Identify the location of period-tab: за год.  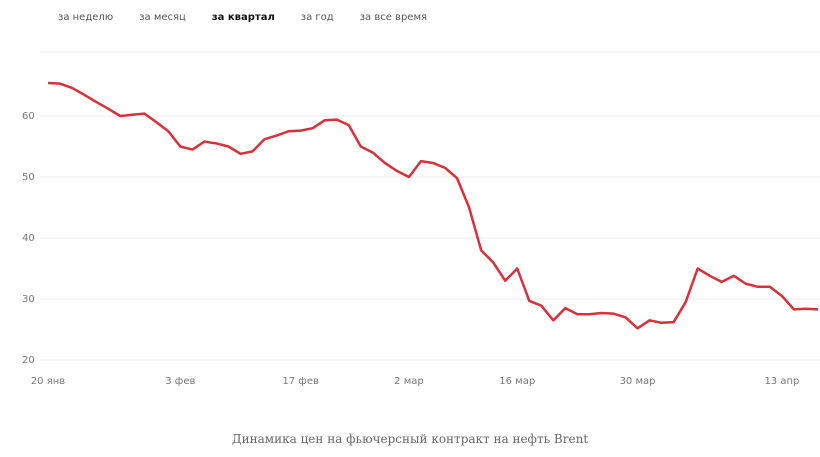
(317, 17).